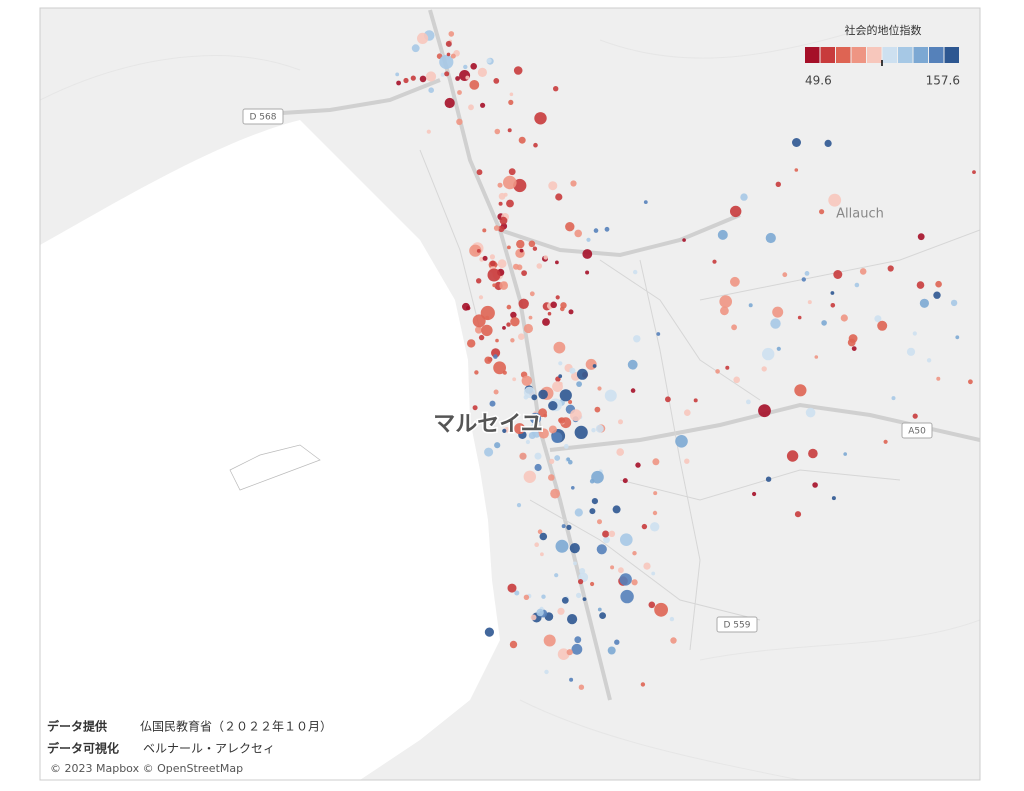 This screenshot has height=791, width=1024. What do you see at coordinates (263, 118) in the screenshot?
I see `road-label-text: D 568` at bounding box center [263, 118].